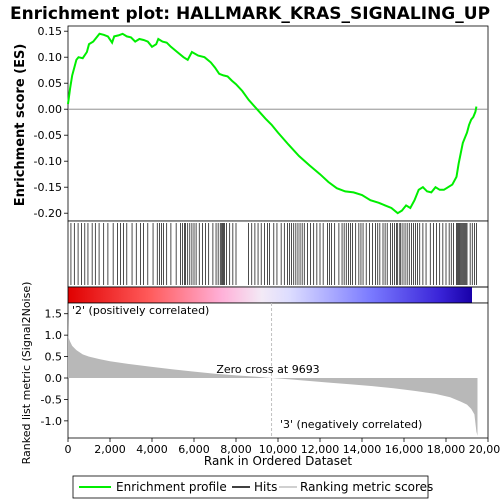  Describe the element at coordinates (194, 449) in the screenshot. I see `ranked-list-x-tick-label: 6,000` at that location.